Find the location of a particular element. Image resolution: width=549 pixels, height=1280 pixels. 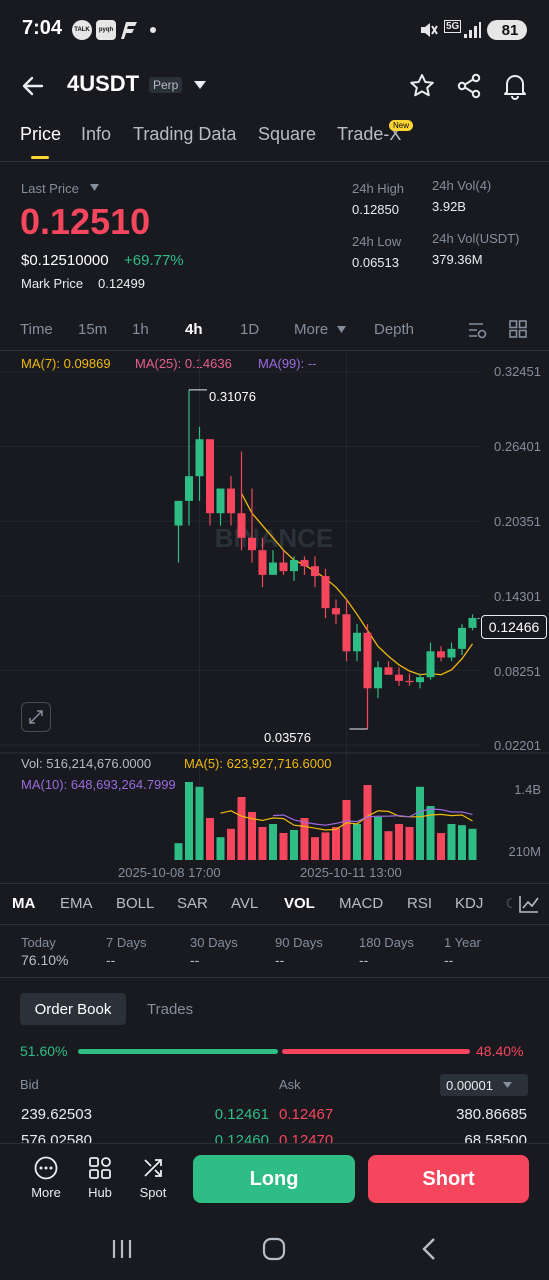

new-badge: New is located at coordinates (401, 125).